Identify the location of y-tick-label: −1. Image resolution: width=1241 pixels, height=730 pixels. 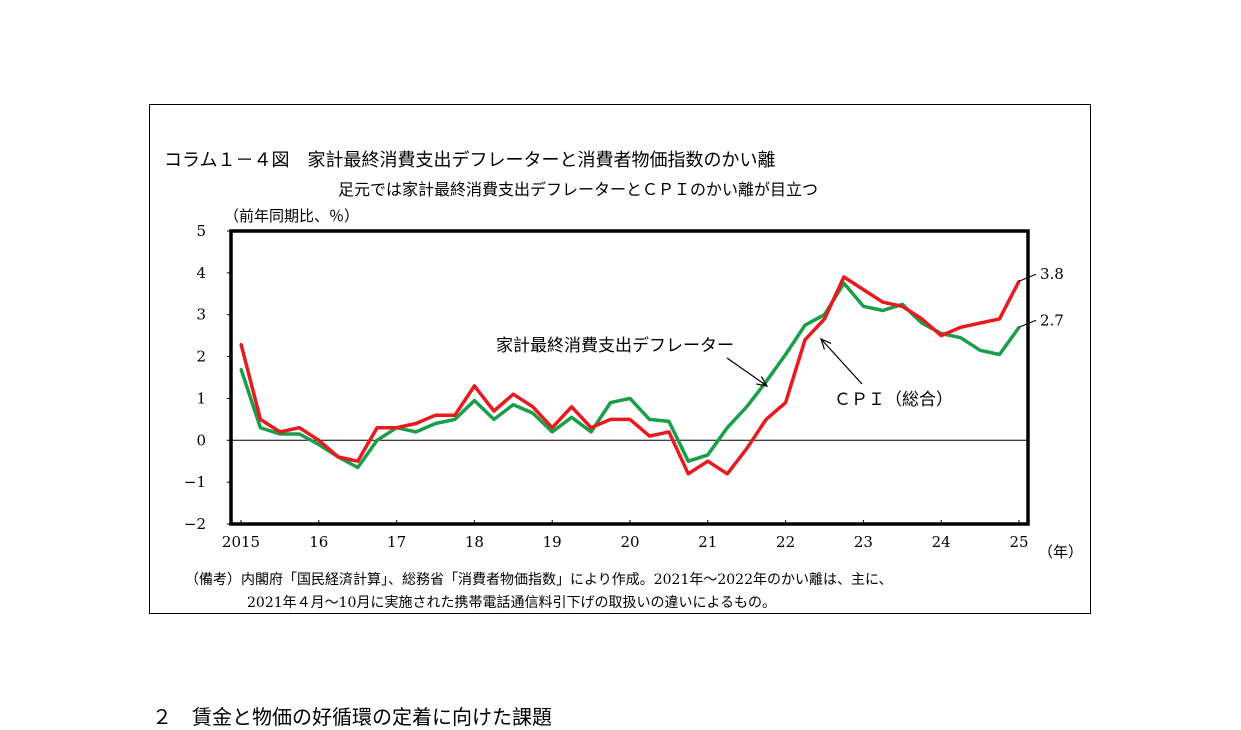
(195, 482).